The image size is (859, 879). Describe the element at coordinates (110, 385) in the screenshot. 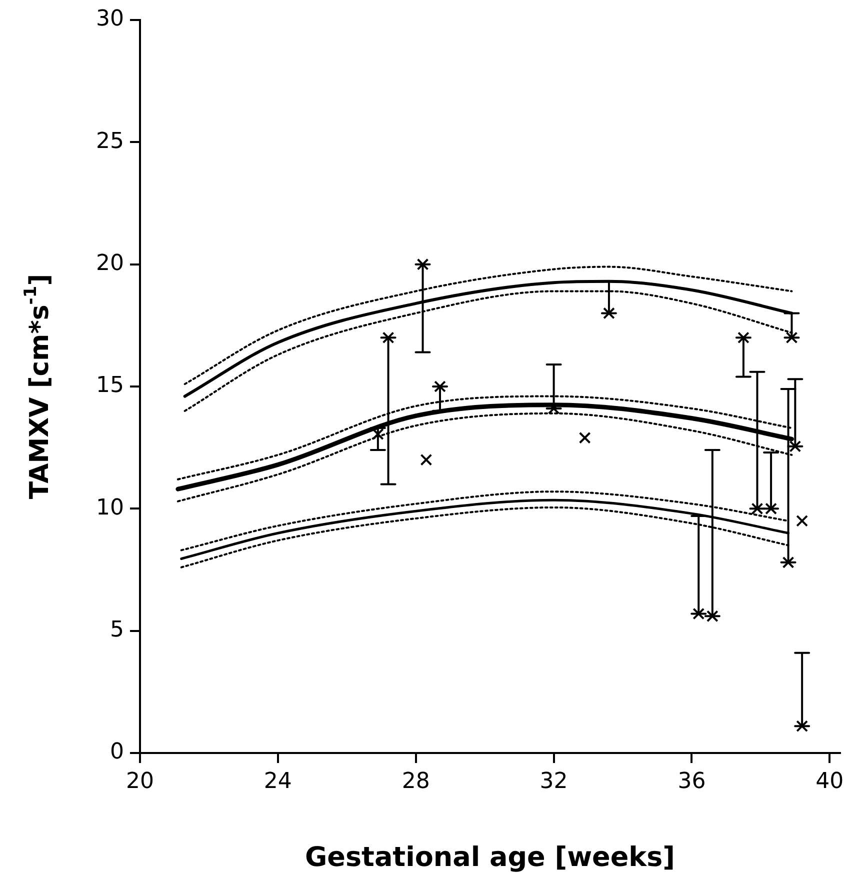

I see `y-tick-label: 15` at that location.